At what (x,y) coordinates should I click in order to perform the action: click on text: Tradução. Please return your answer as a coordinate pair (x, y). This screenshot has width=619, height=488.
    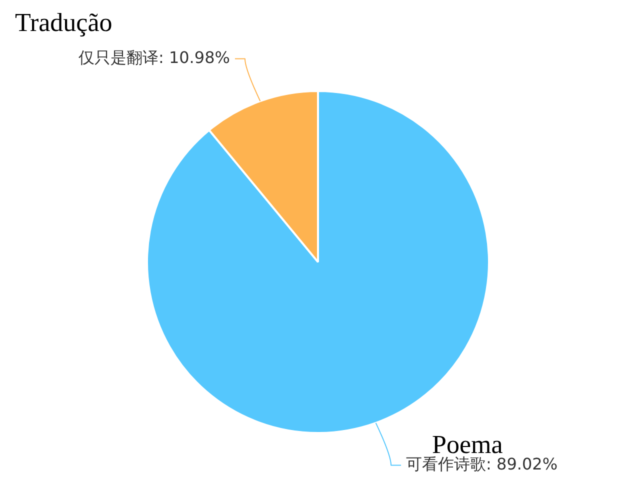
    Looking at the image, I should click on (63, 22).